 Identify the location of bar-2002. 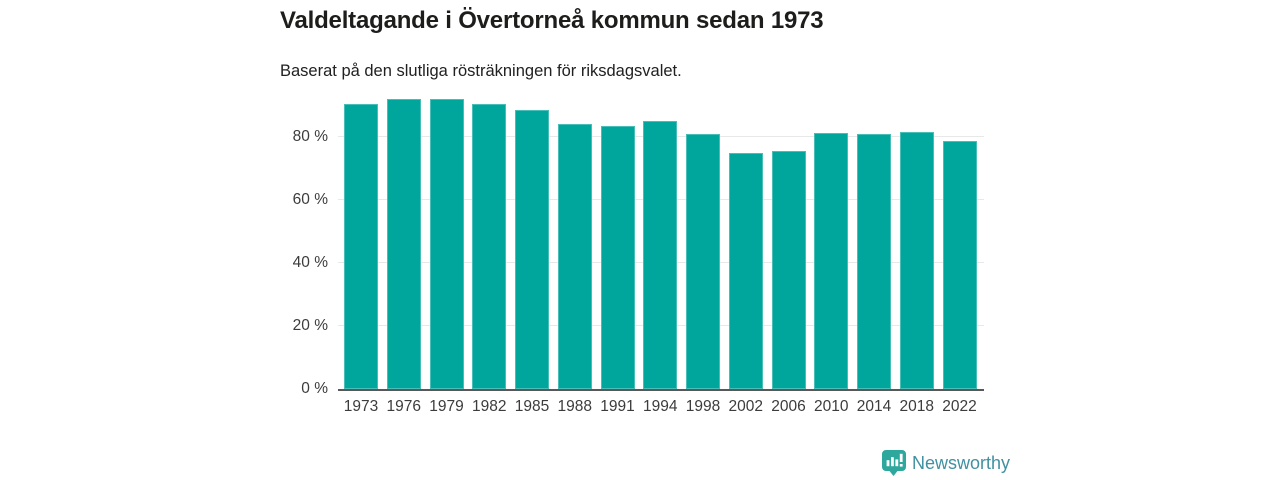
(745, 270).